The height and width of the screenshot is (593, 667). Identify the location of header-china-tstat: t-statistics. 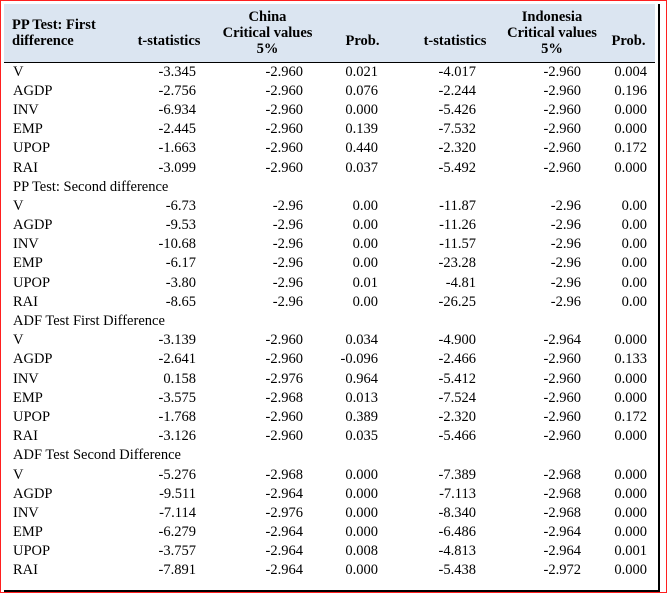
(169, 33).